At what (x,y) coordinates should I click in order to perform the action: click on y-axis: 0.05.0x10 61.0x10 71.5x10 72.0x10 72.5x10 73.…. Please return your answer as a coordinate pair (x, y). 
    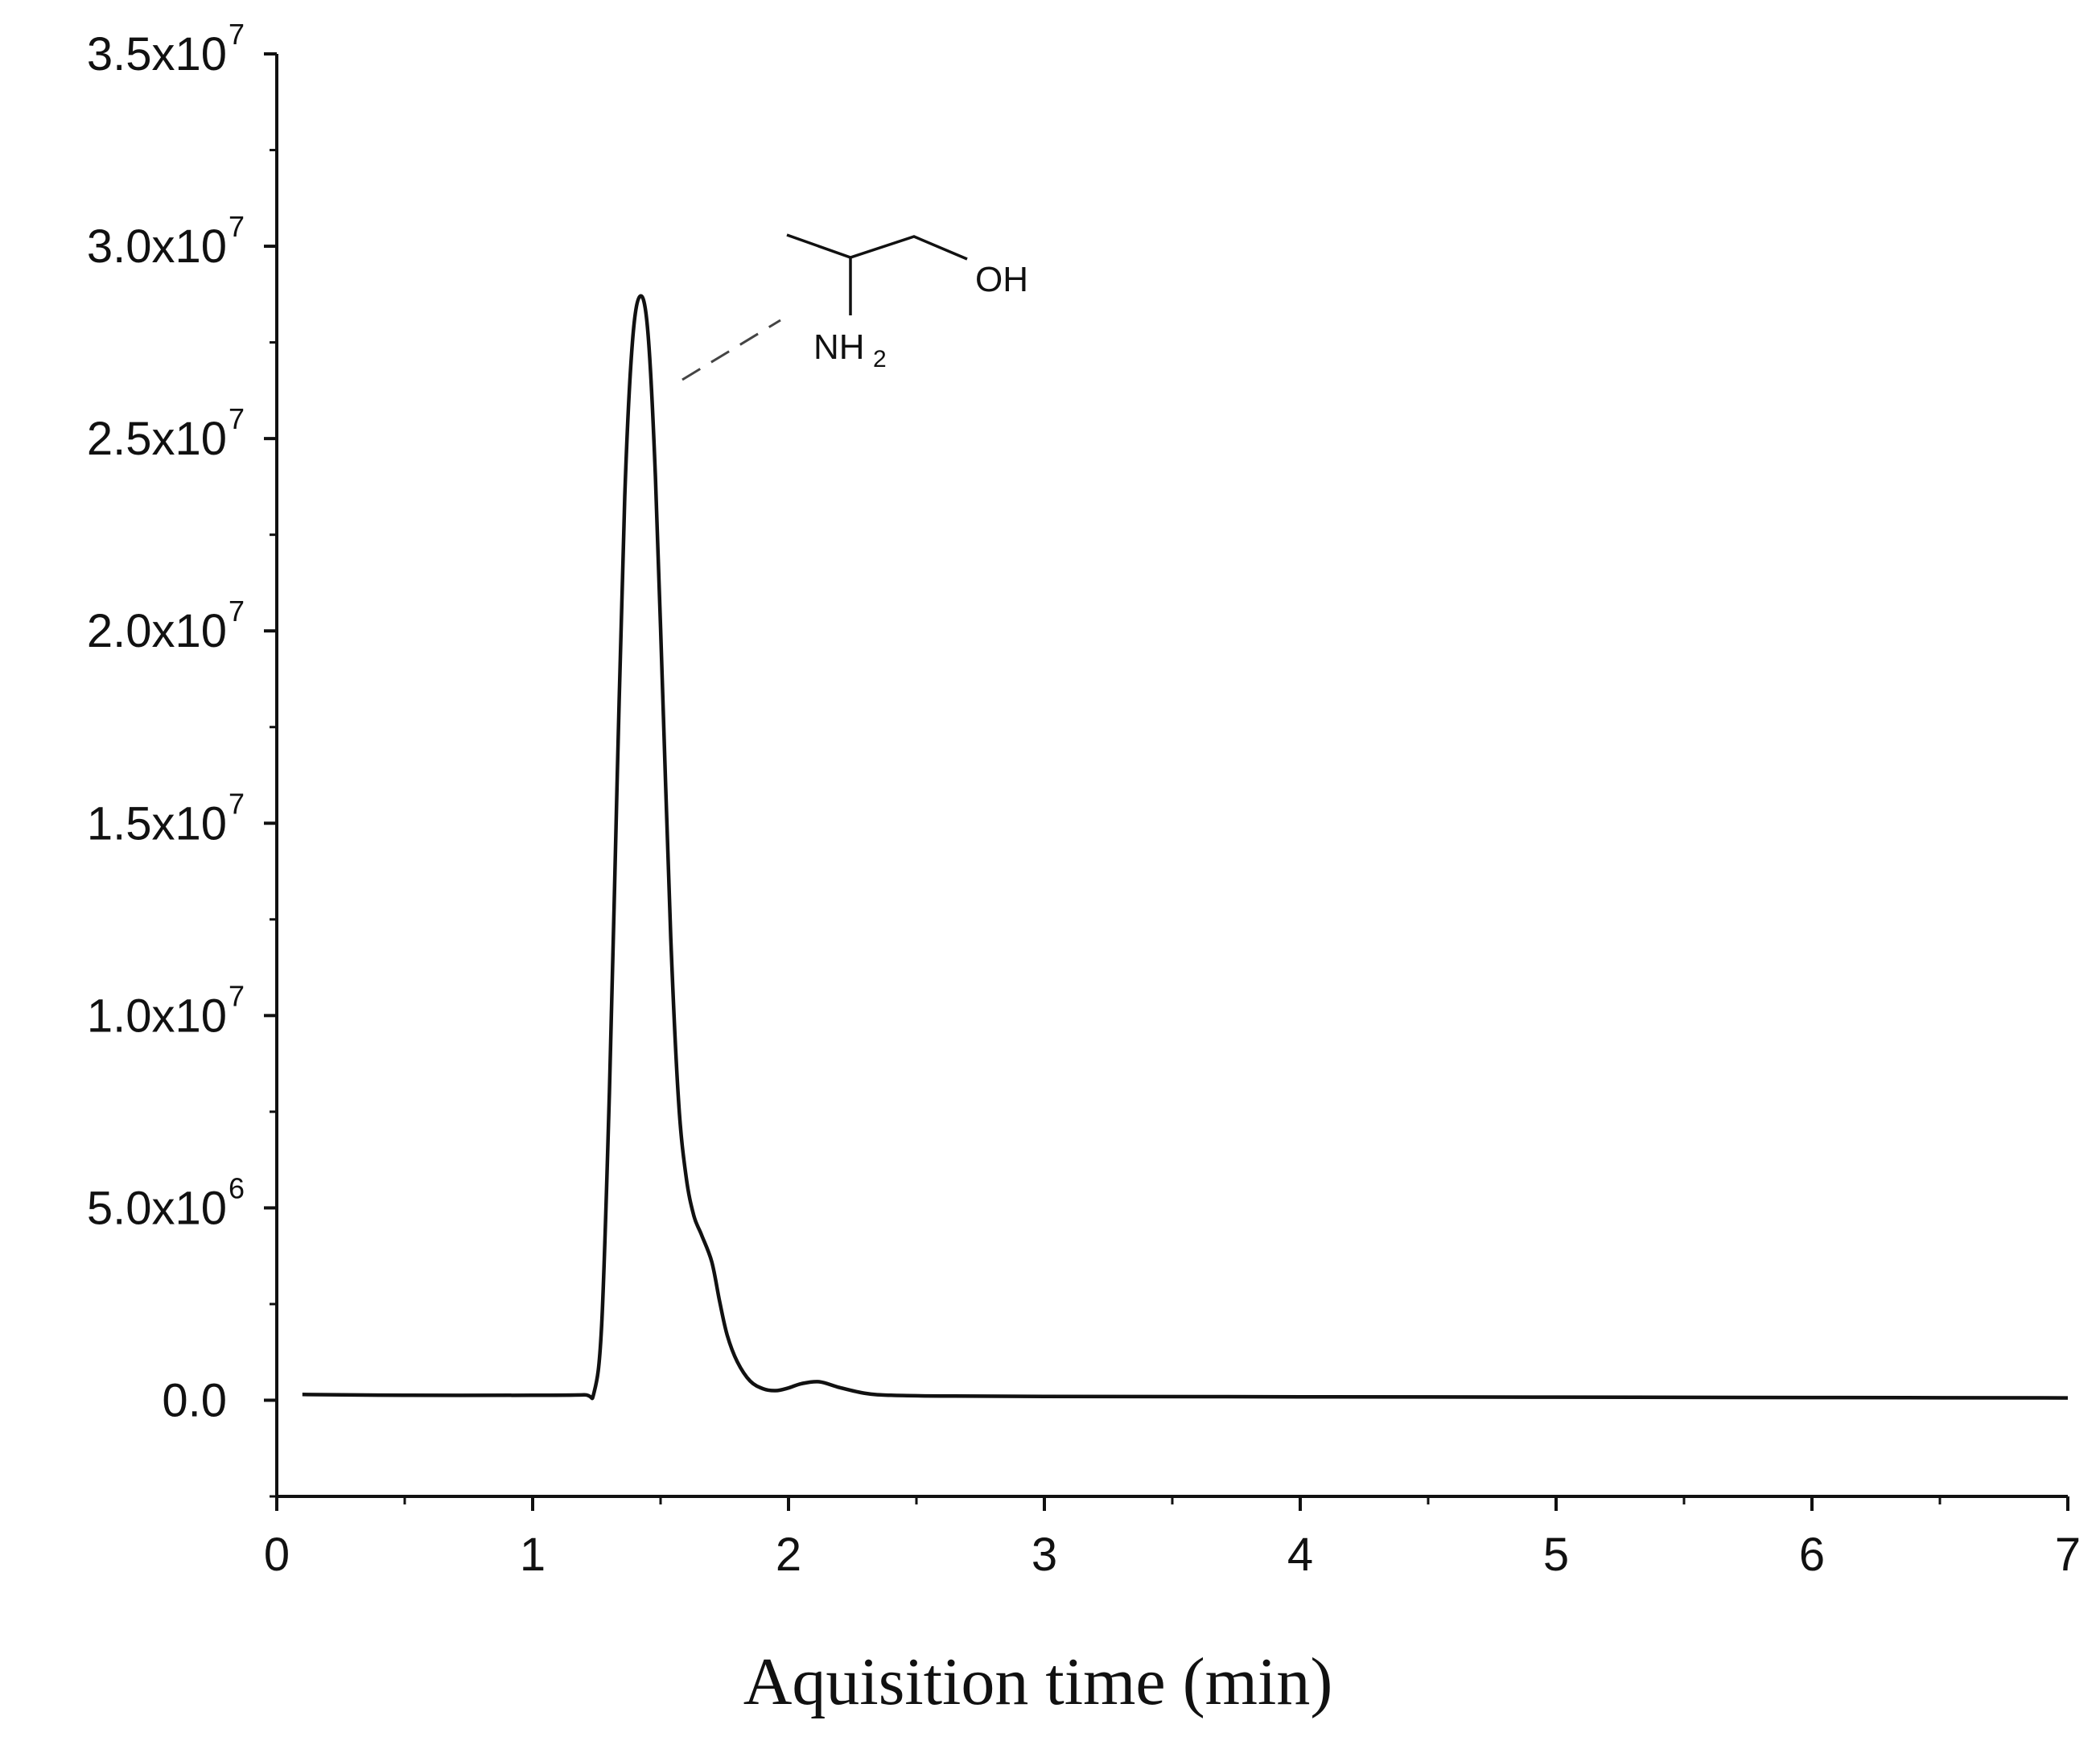
    Looking at the image, I should click on (182, 758).